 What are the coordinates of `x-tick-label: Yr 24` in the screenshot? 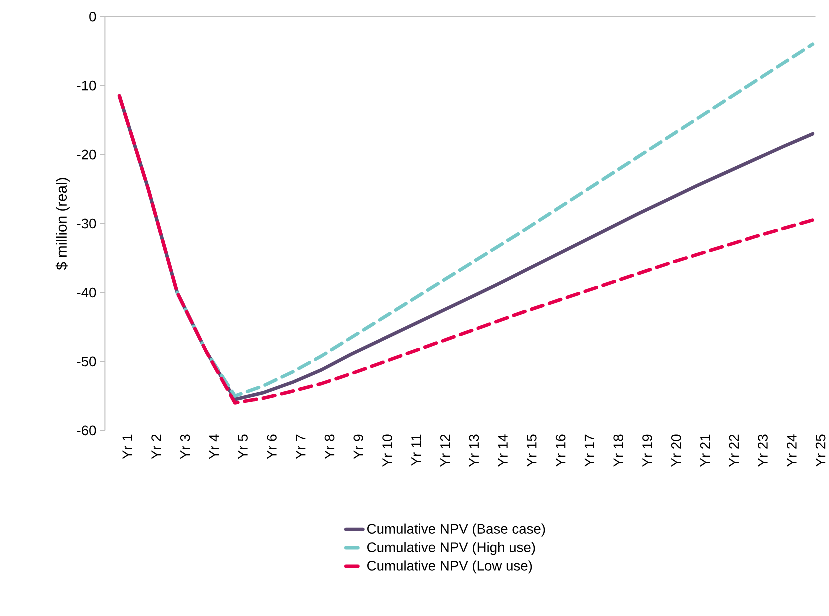 It's located at (792, 450).